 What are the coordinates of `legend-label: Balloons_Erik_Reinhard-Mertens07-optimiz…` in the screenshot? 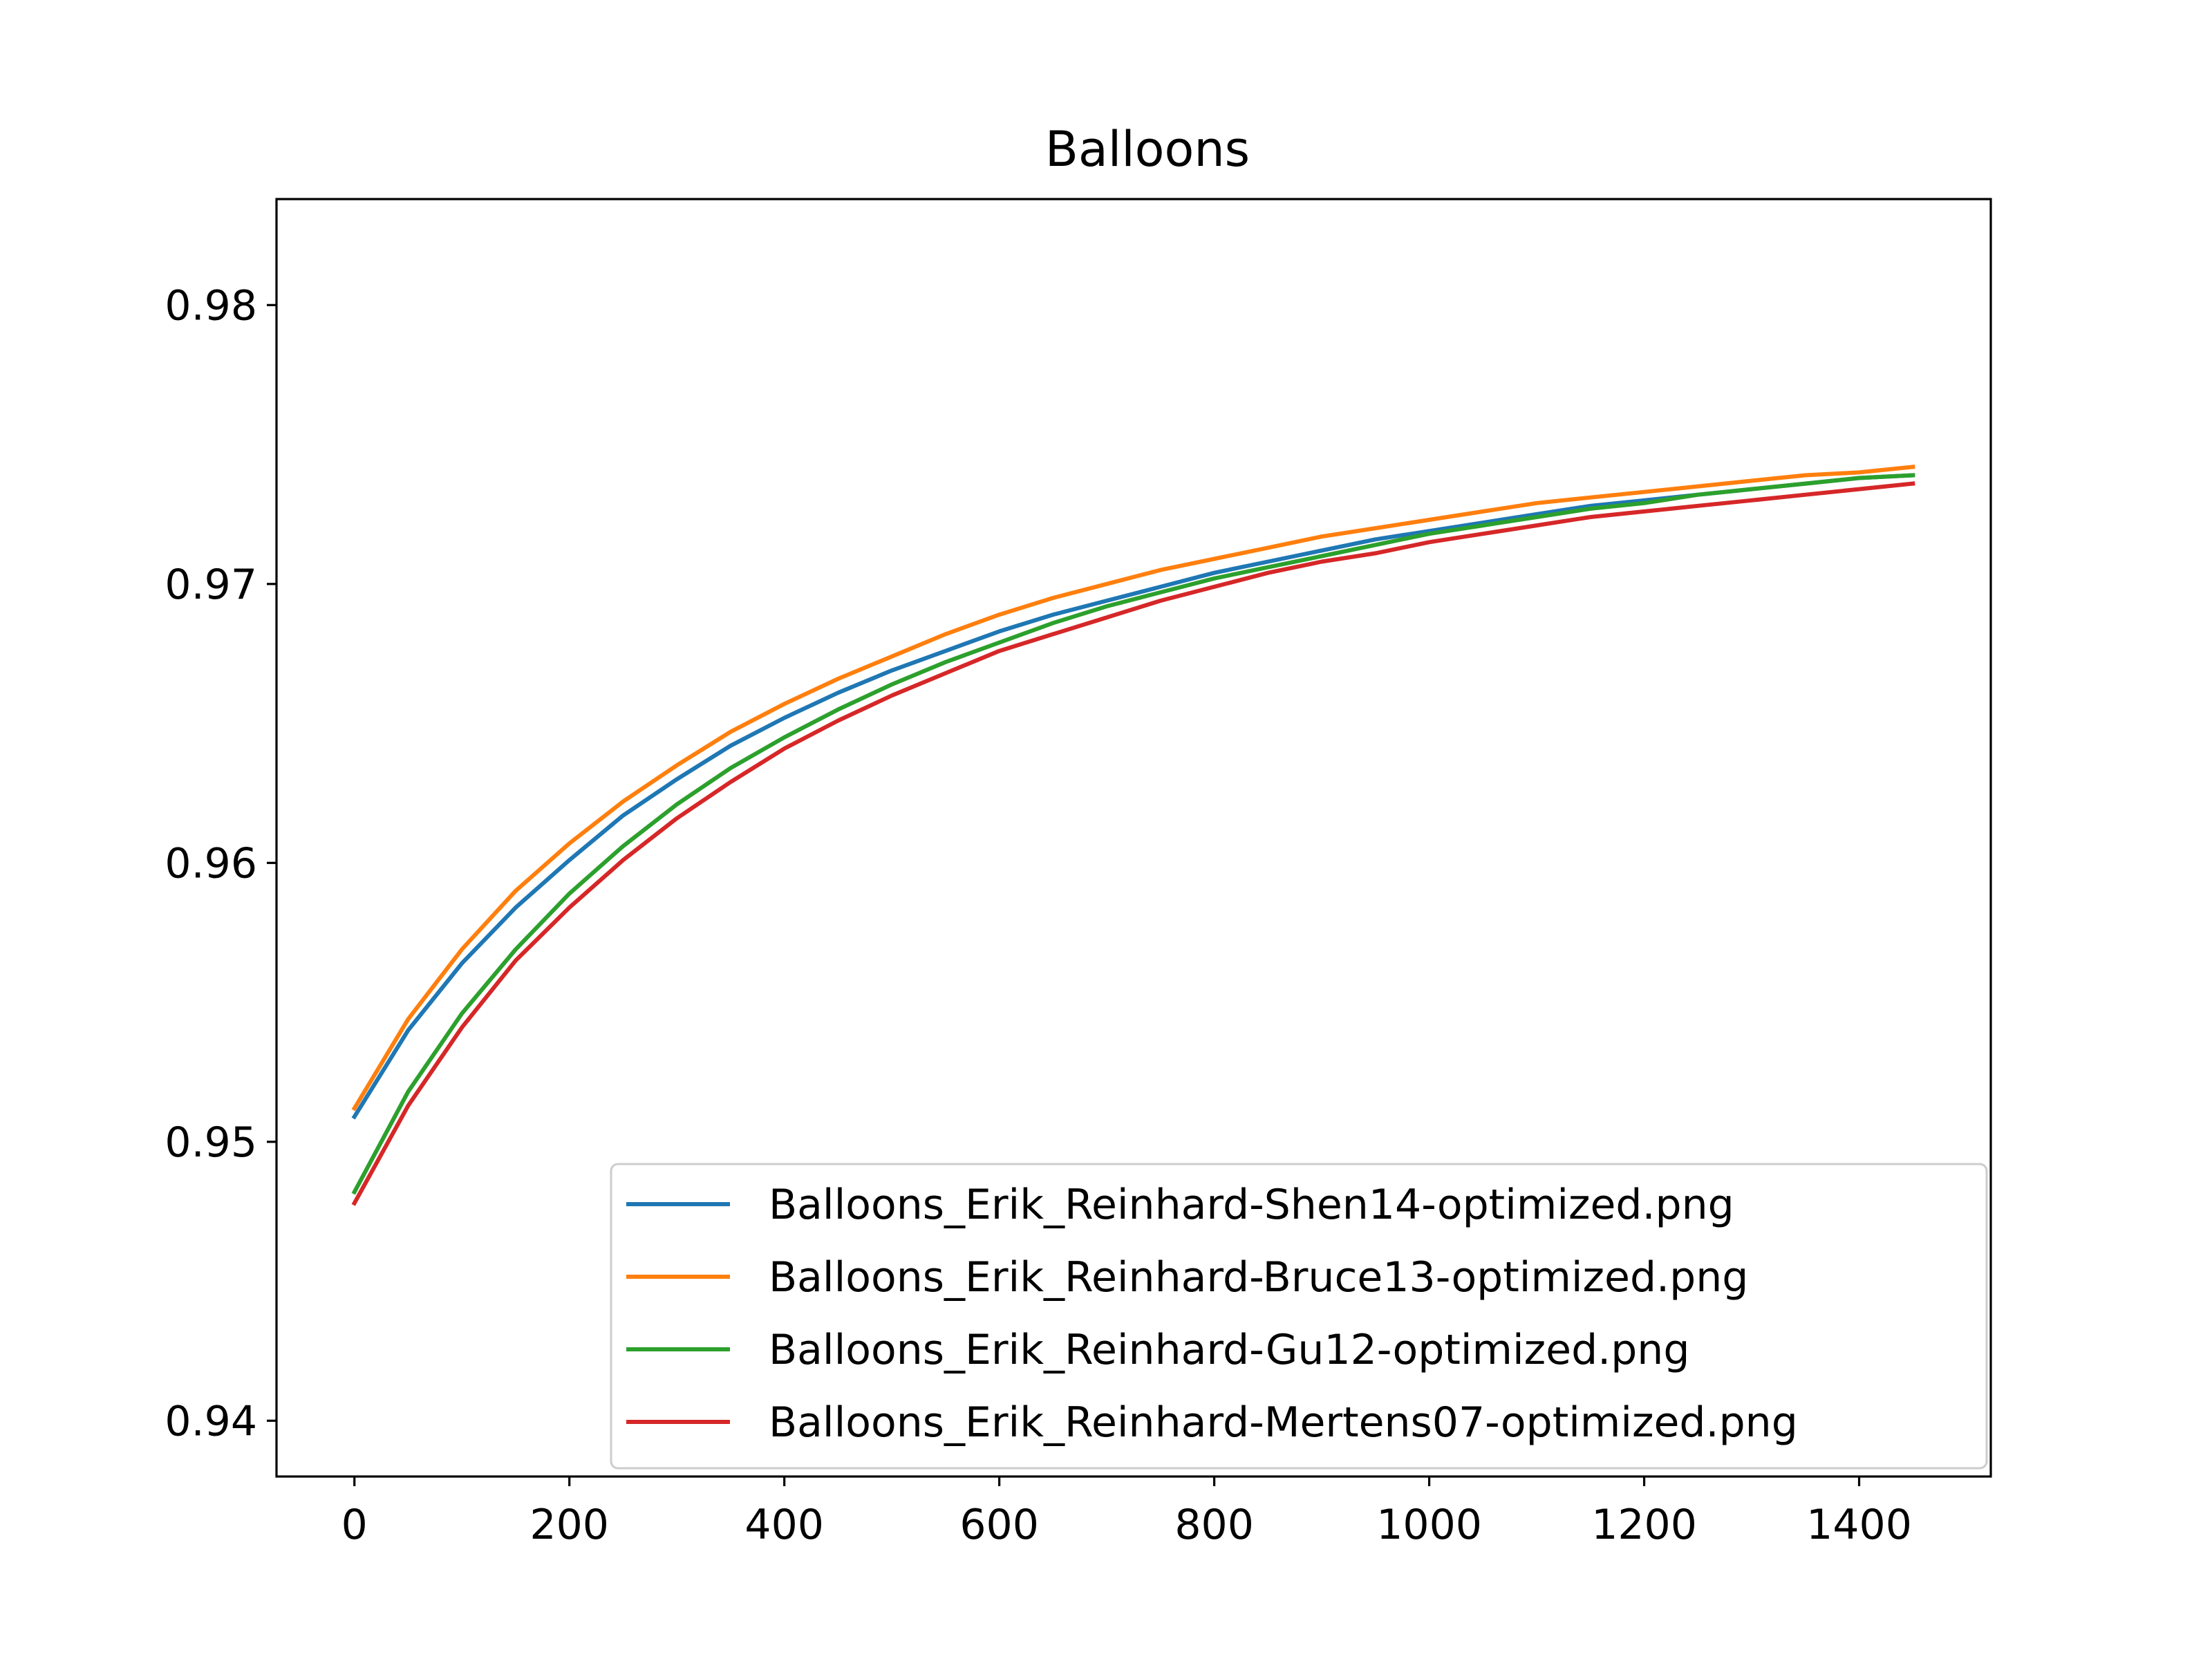 It's located at (1283, 1422).